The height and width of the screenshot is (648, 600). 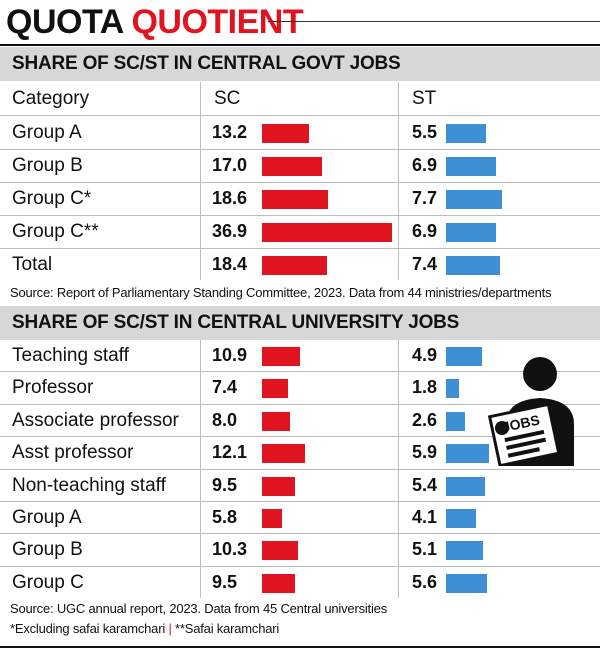 What do you see at coordinates (51, 98) in the screenshot?
I see `govt-col-category: Category` at bounding box center [51, 98].